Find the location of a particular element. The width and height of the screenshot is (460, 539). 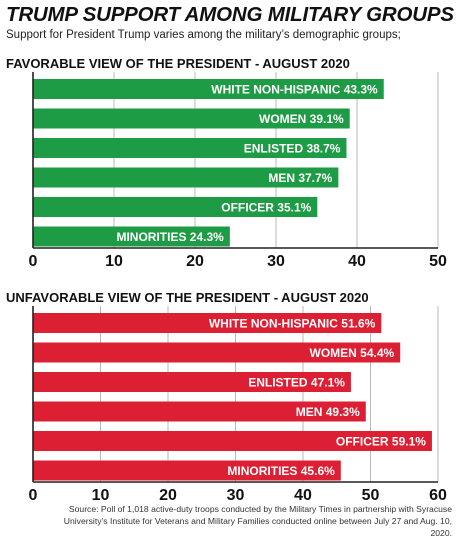

unfavorable-bar-label: ENLISTED 47.1% is located at coordinates (296, 382).